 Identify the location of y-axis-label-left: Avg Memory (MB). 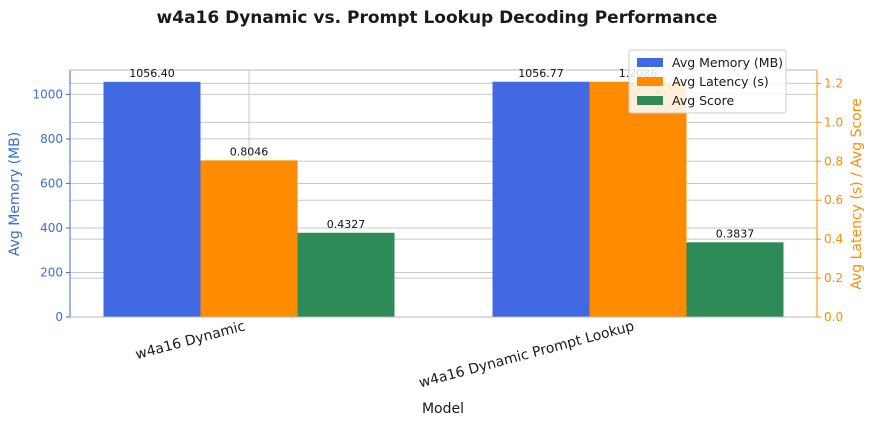
(15, 194).